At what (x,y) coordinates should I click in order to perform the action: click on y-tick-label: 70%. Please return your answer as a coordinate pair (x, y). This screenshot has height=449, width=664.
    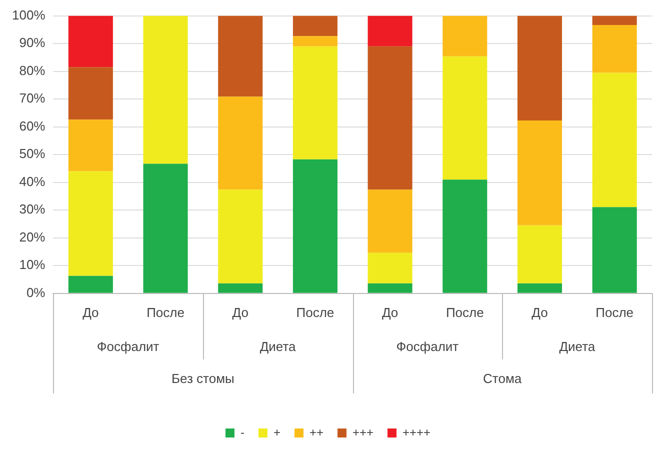
    Looking at the image, I should click on (32, 98).